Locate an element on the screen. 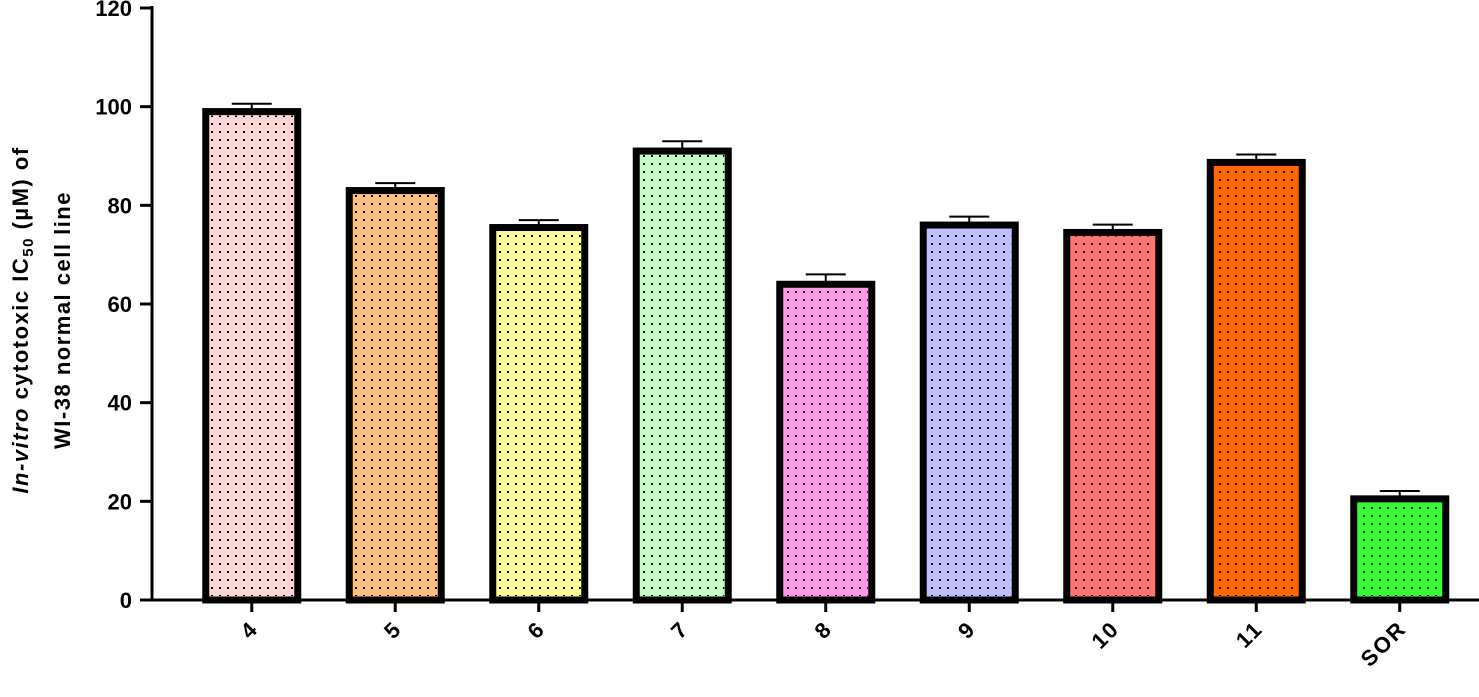  y-tick-label: 20 is located at coordinates (120, 501).